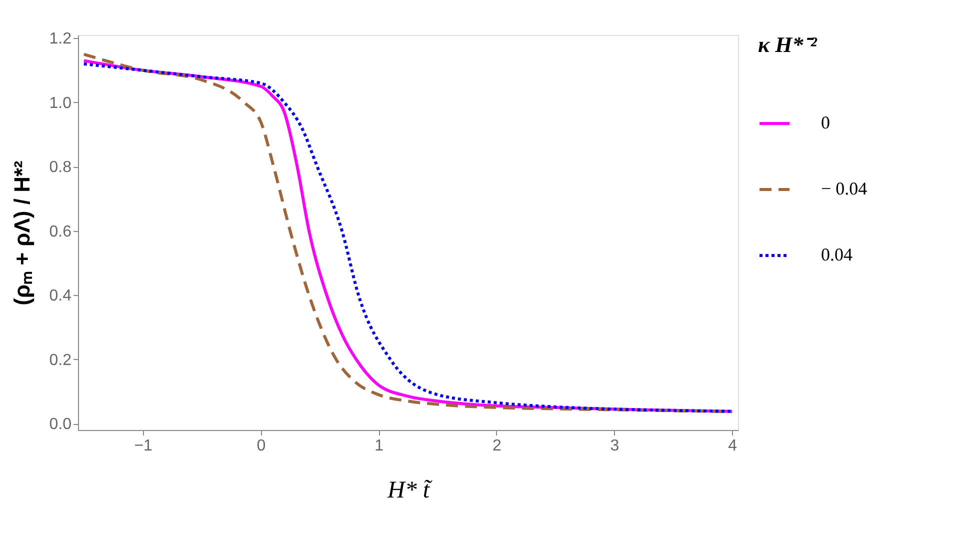 The width and height of the screenshot is (955, 534). I want to click on y-tick-label: 0.4, so click(60, 296).